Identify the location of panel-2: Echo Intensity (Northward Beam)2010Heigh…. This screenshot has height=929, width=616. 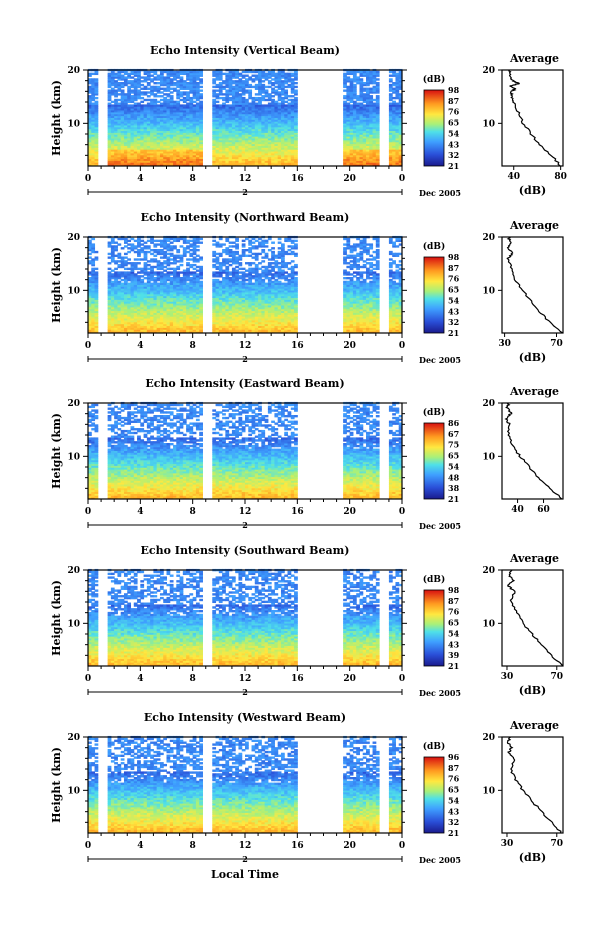
(307, 288).